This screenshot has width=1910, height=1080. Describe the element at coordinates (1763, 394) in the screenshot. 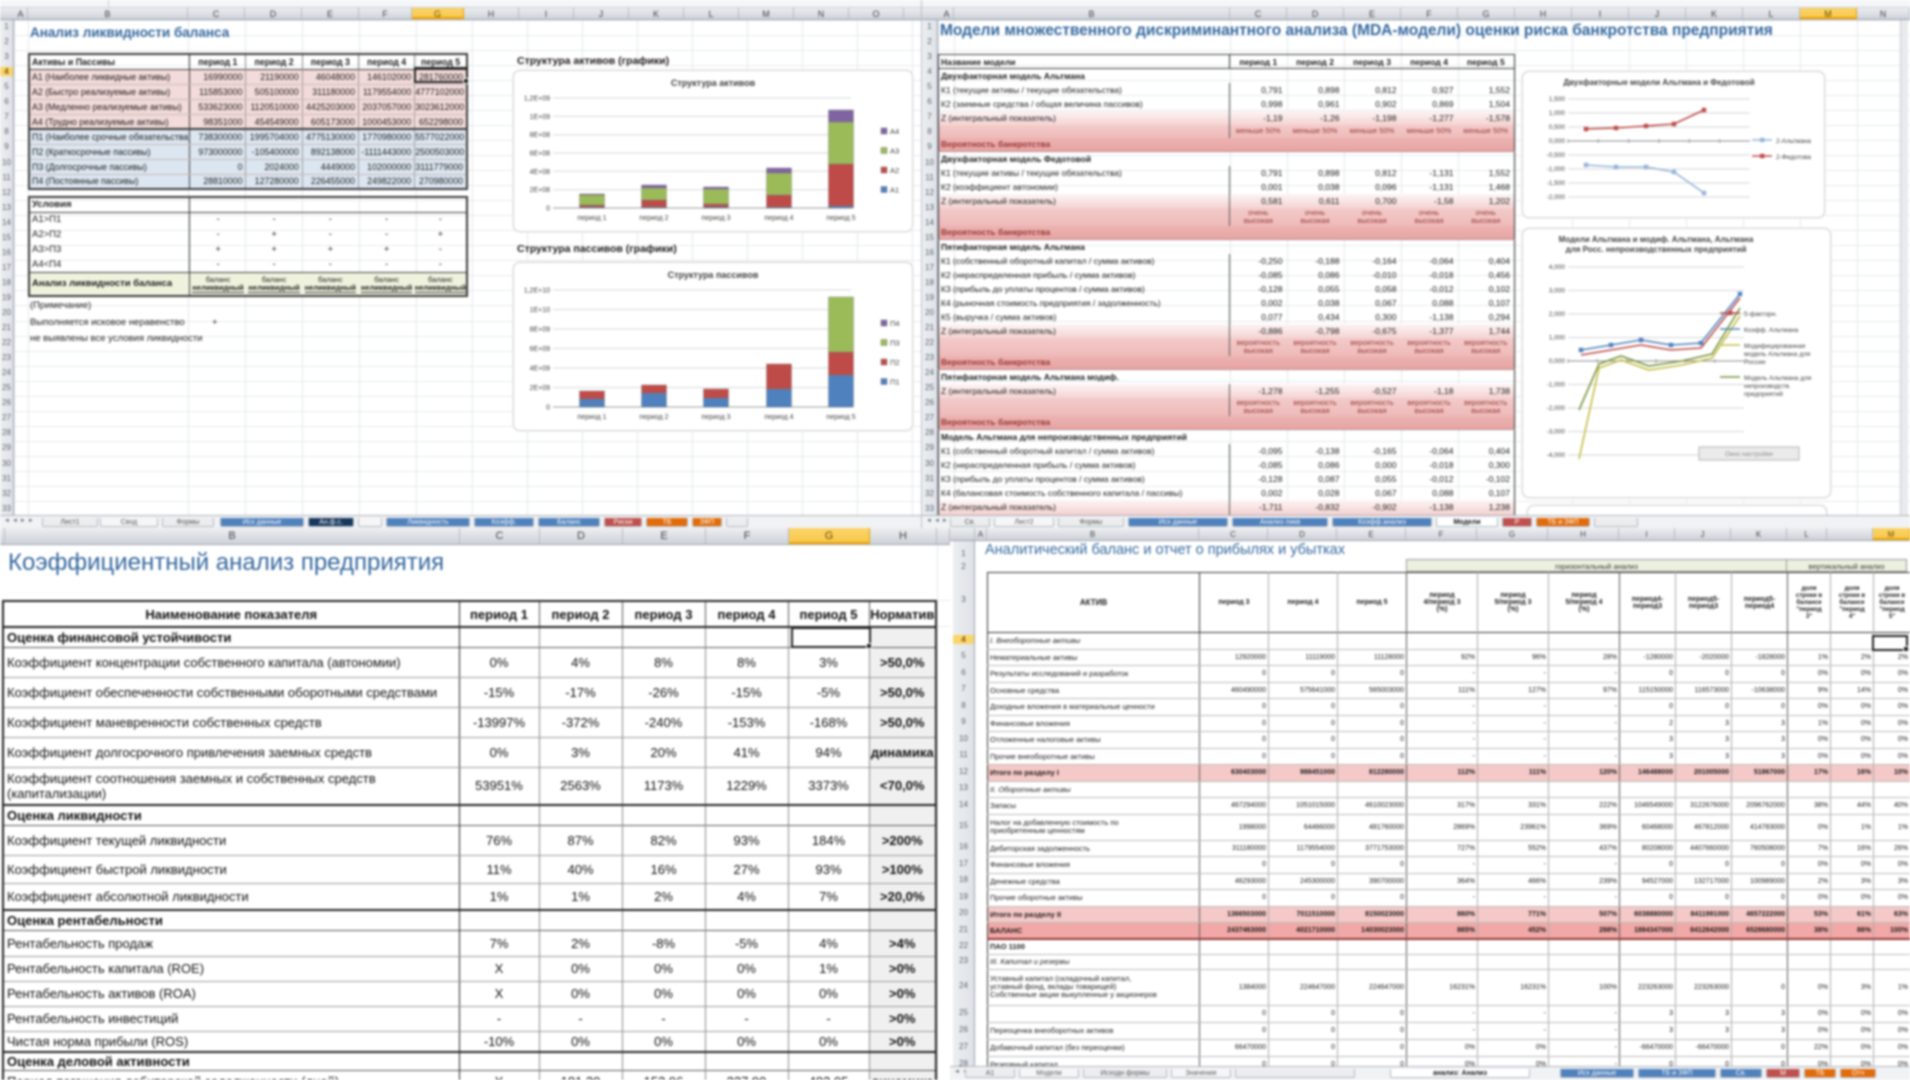

I see `svg-text: предприятий` at that location.